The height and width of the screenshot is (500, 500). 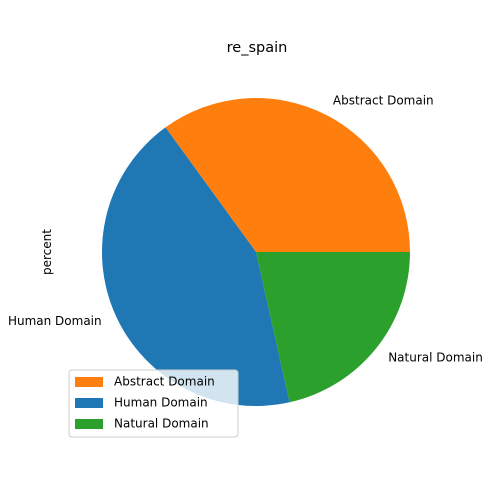 What do you see at coordinates (161, 403) in the screenshot?
I see `legend-label-human-domain: Human Domain` at bounding box center [161, 403].